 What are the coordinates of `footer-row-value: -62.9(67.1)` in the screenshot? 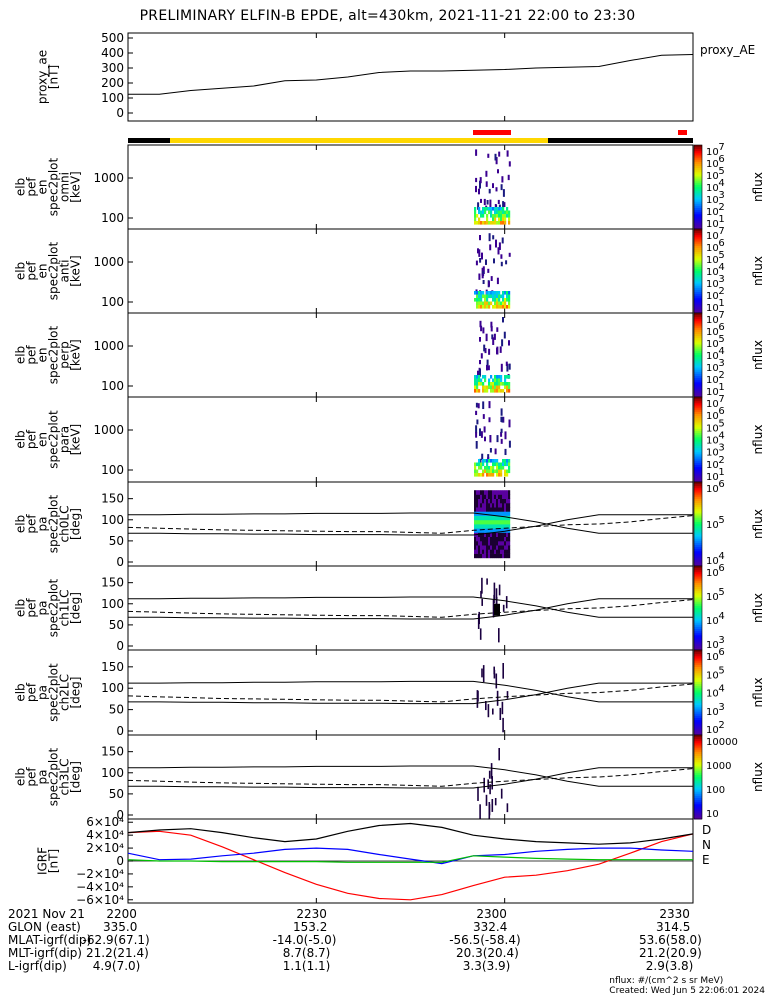 It's located at (116, 940).